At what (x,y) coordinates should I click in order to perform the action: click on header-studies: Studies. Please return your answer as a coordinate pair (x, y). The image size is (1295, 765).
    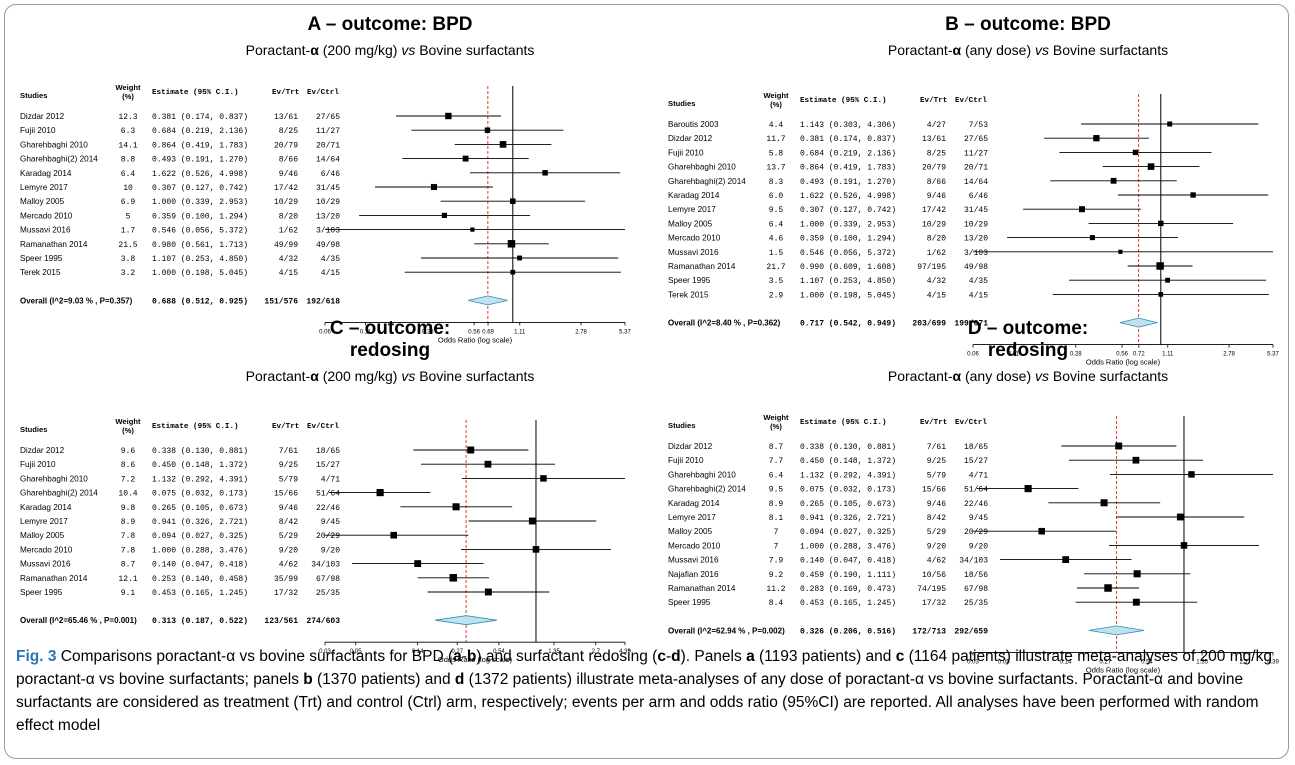
    Looking at the image, I should click on (681, 103).